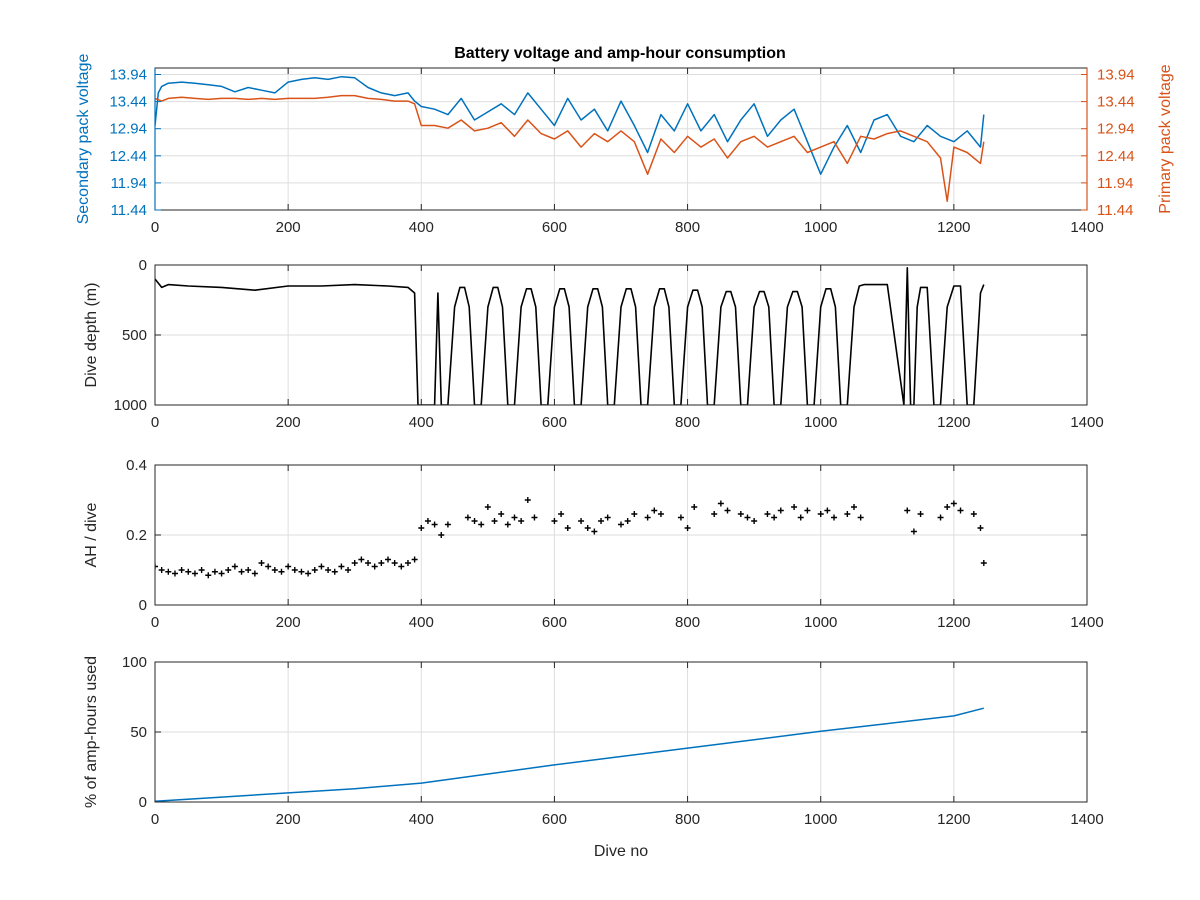  What do you see at coordinates (1115, 210) in the screenshot?
I see `y-tick-label-right: 11.44` at bounding box center [1115, 210].